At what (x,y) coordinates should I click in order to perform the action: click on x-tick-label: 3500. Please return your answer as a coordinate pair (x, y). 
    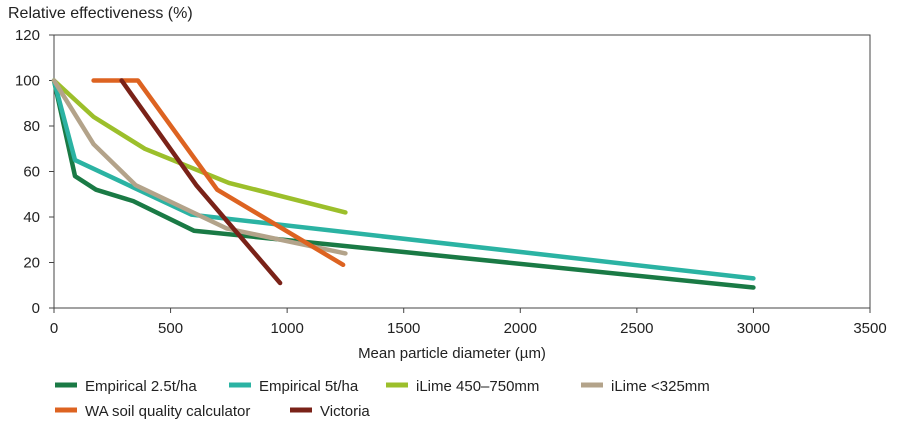
    Looking at the image, I should click on (869, 328).